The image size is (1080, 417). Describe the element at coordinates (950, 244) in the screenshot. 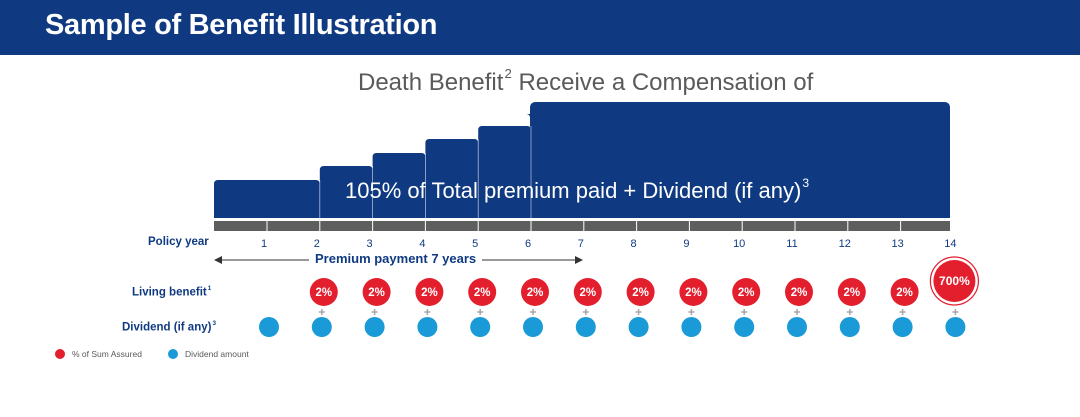

I see `policy-year-14: 14` at that location.